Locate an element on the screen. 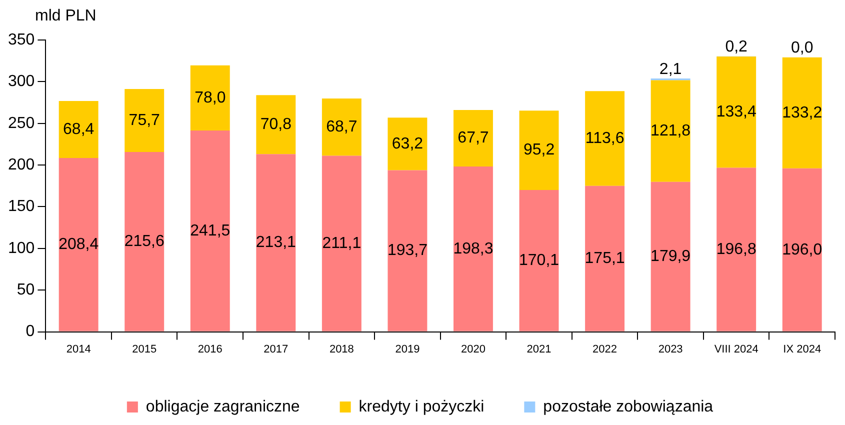  data-label: 121,8 is located at coordinates (670, 131).